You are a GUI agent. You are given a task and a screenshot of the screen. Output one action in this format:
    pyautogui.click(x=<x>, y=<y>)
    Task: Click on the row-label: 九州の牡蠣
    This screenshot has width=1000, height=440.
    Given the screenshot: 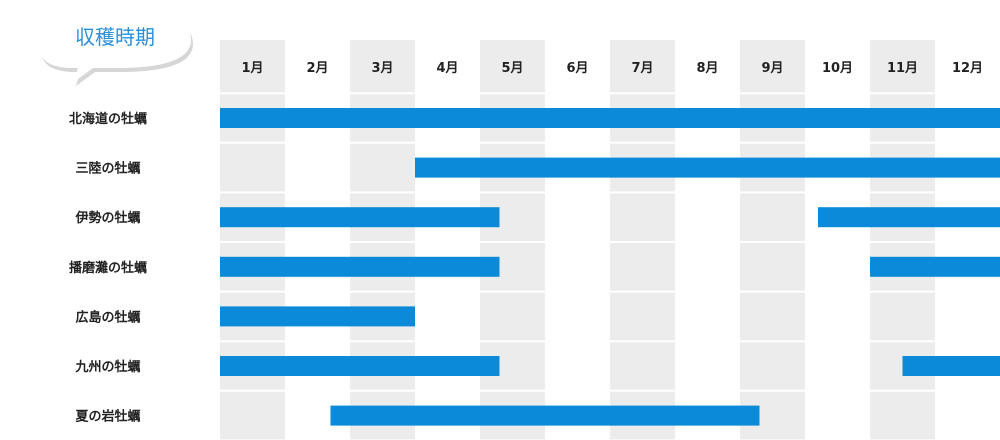 What is the action you would take?
    pyautogui.click(x=107, y=367)
    